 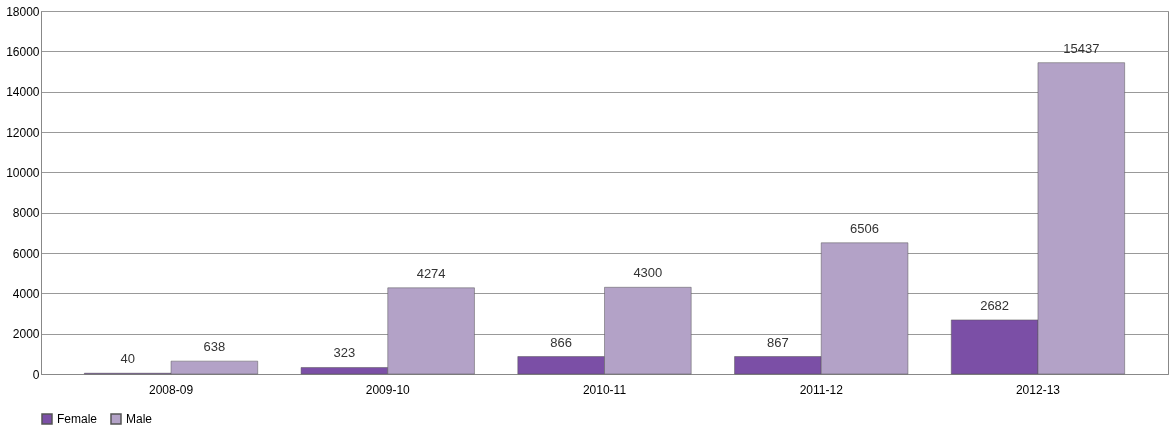 What do you see at coordinates (127, 359) in the screenshot?
I see `data-label: 40` at bounding box center [127, 359].